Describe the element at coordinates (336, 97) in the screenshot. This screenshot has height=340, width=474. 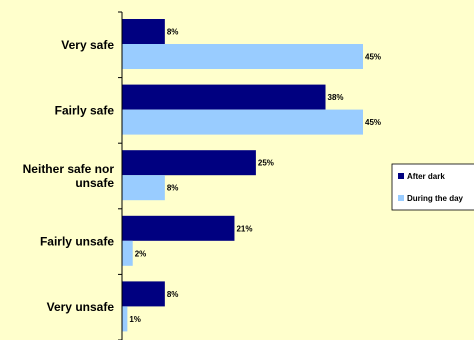
I see `value-label-after-dark-fairly-safe: 38%` at that location.